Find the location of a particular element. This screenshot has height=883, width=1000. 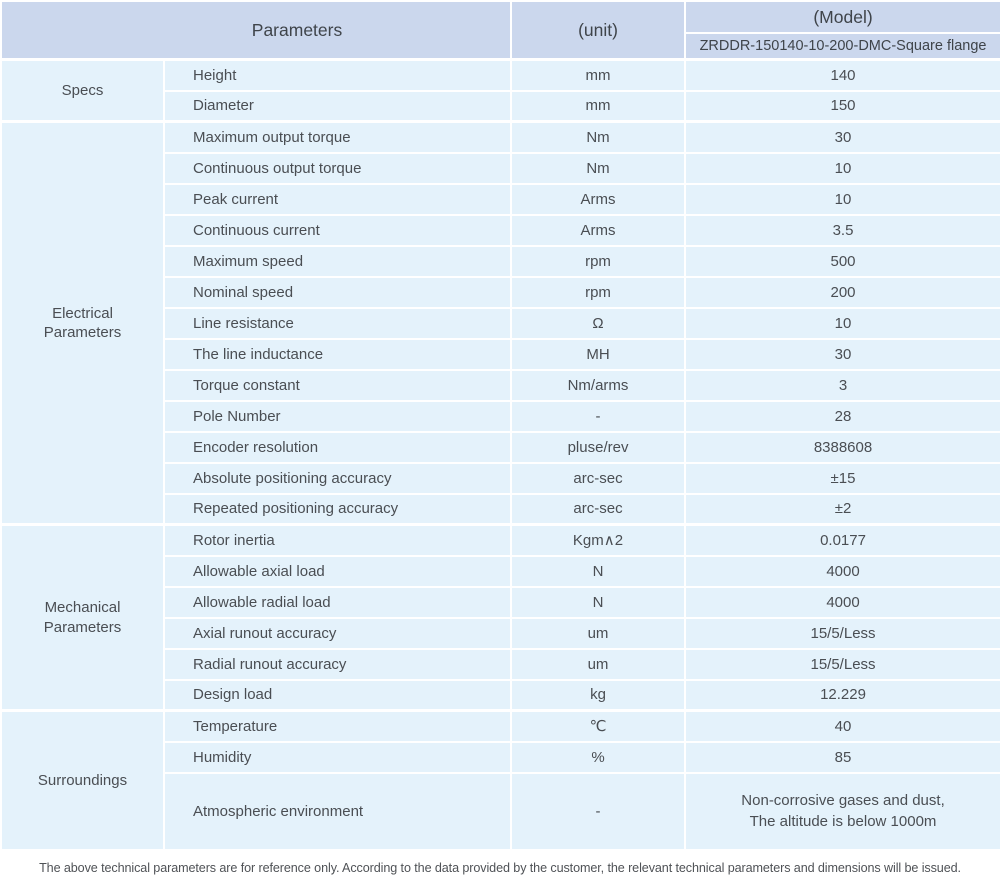

table-row: Nominal speed rpm 200 is located at coordinates (500, 292).